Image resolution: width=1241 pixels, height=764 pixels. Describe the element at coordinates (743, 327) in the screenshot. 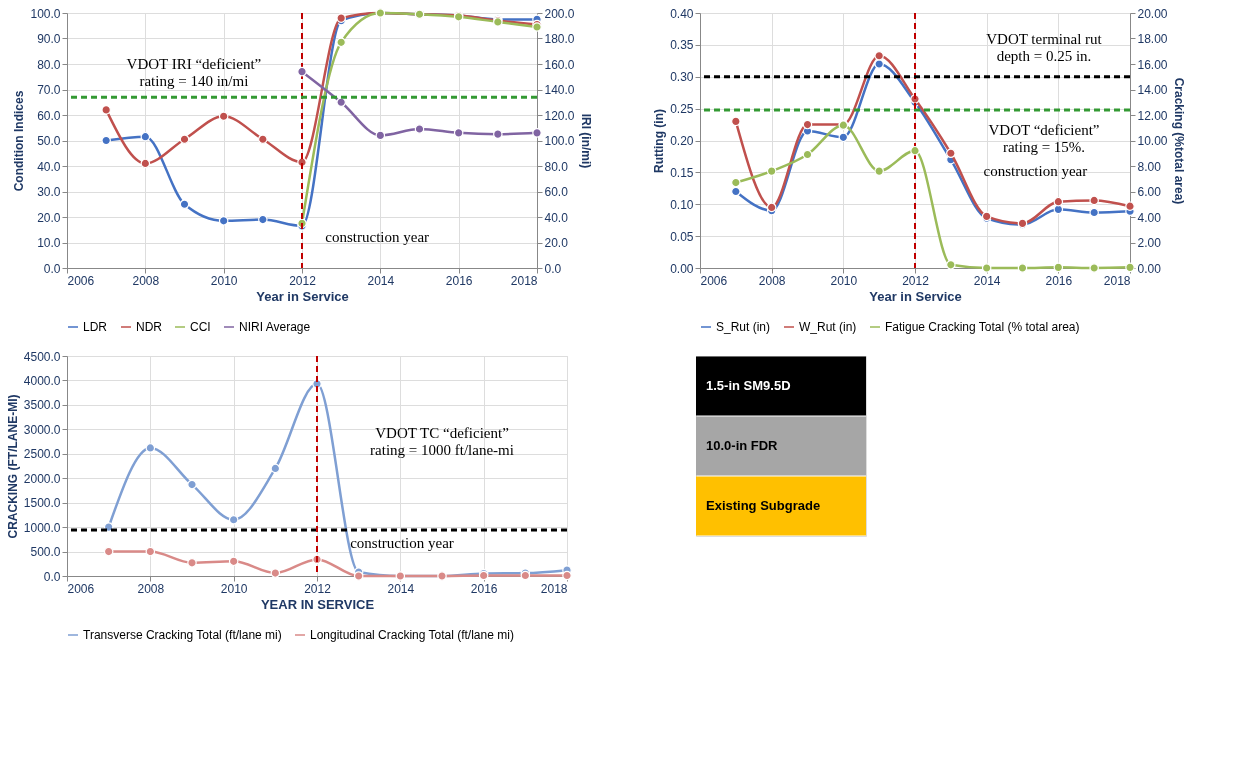

I see `legend-label: S_Rut (in)` at that location.